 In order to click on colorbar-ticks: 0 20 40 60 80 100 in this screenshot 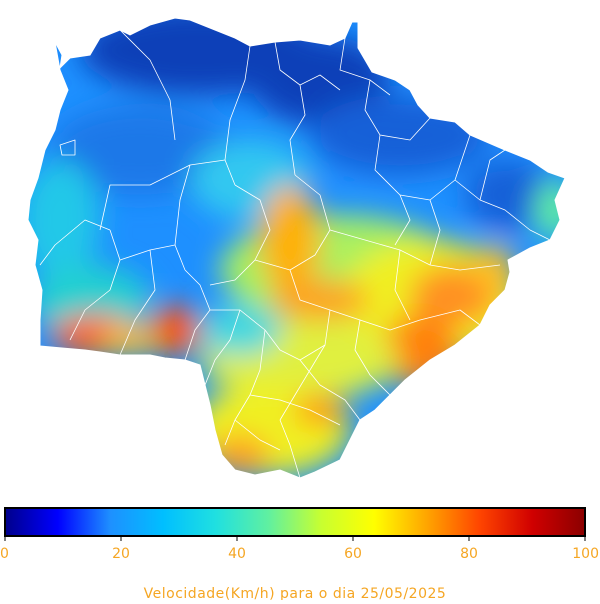, I will do `click(299, 549)`.